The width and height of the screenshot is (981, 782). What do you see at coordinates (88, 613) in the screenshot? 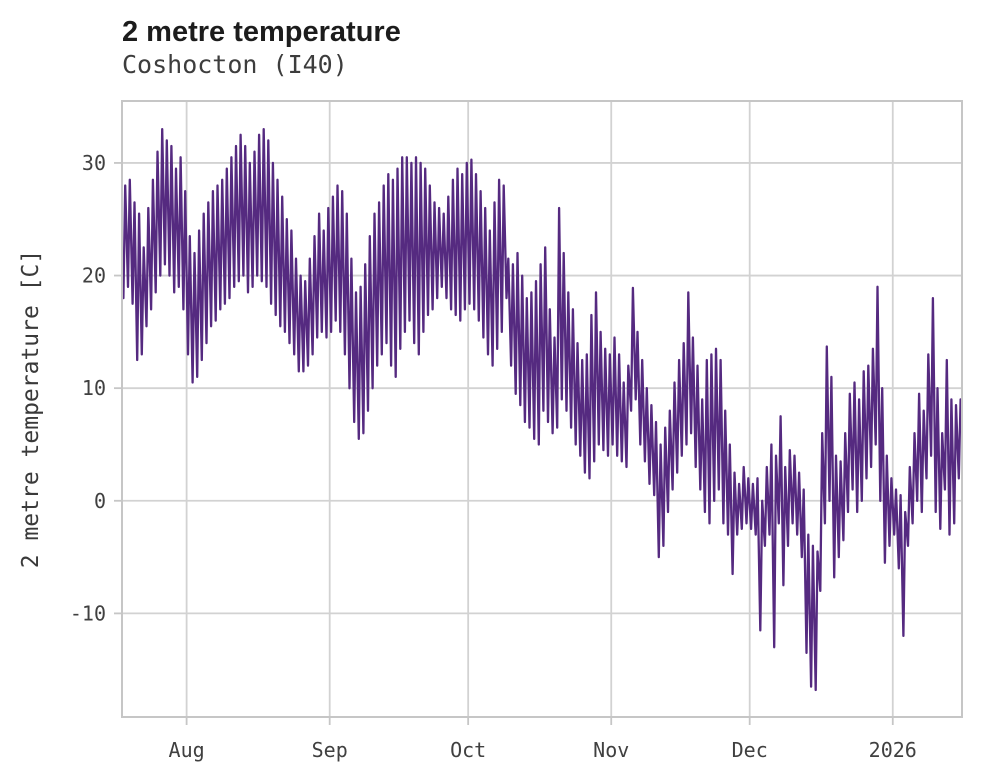
I see `y-tick-label: -10` at bounding box center [88, 613].